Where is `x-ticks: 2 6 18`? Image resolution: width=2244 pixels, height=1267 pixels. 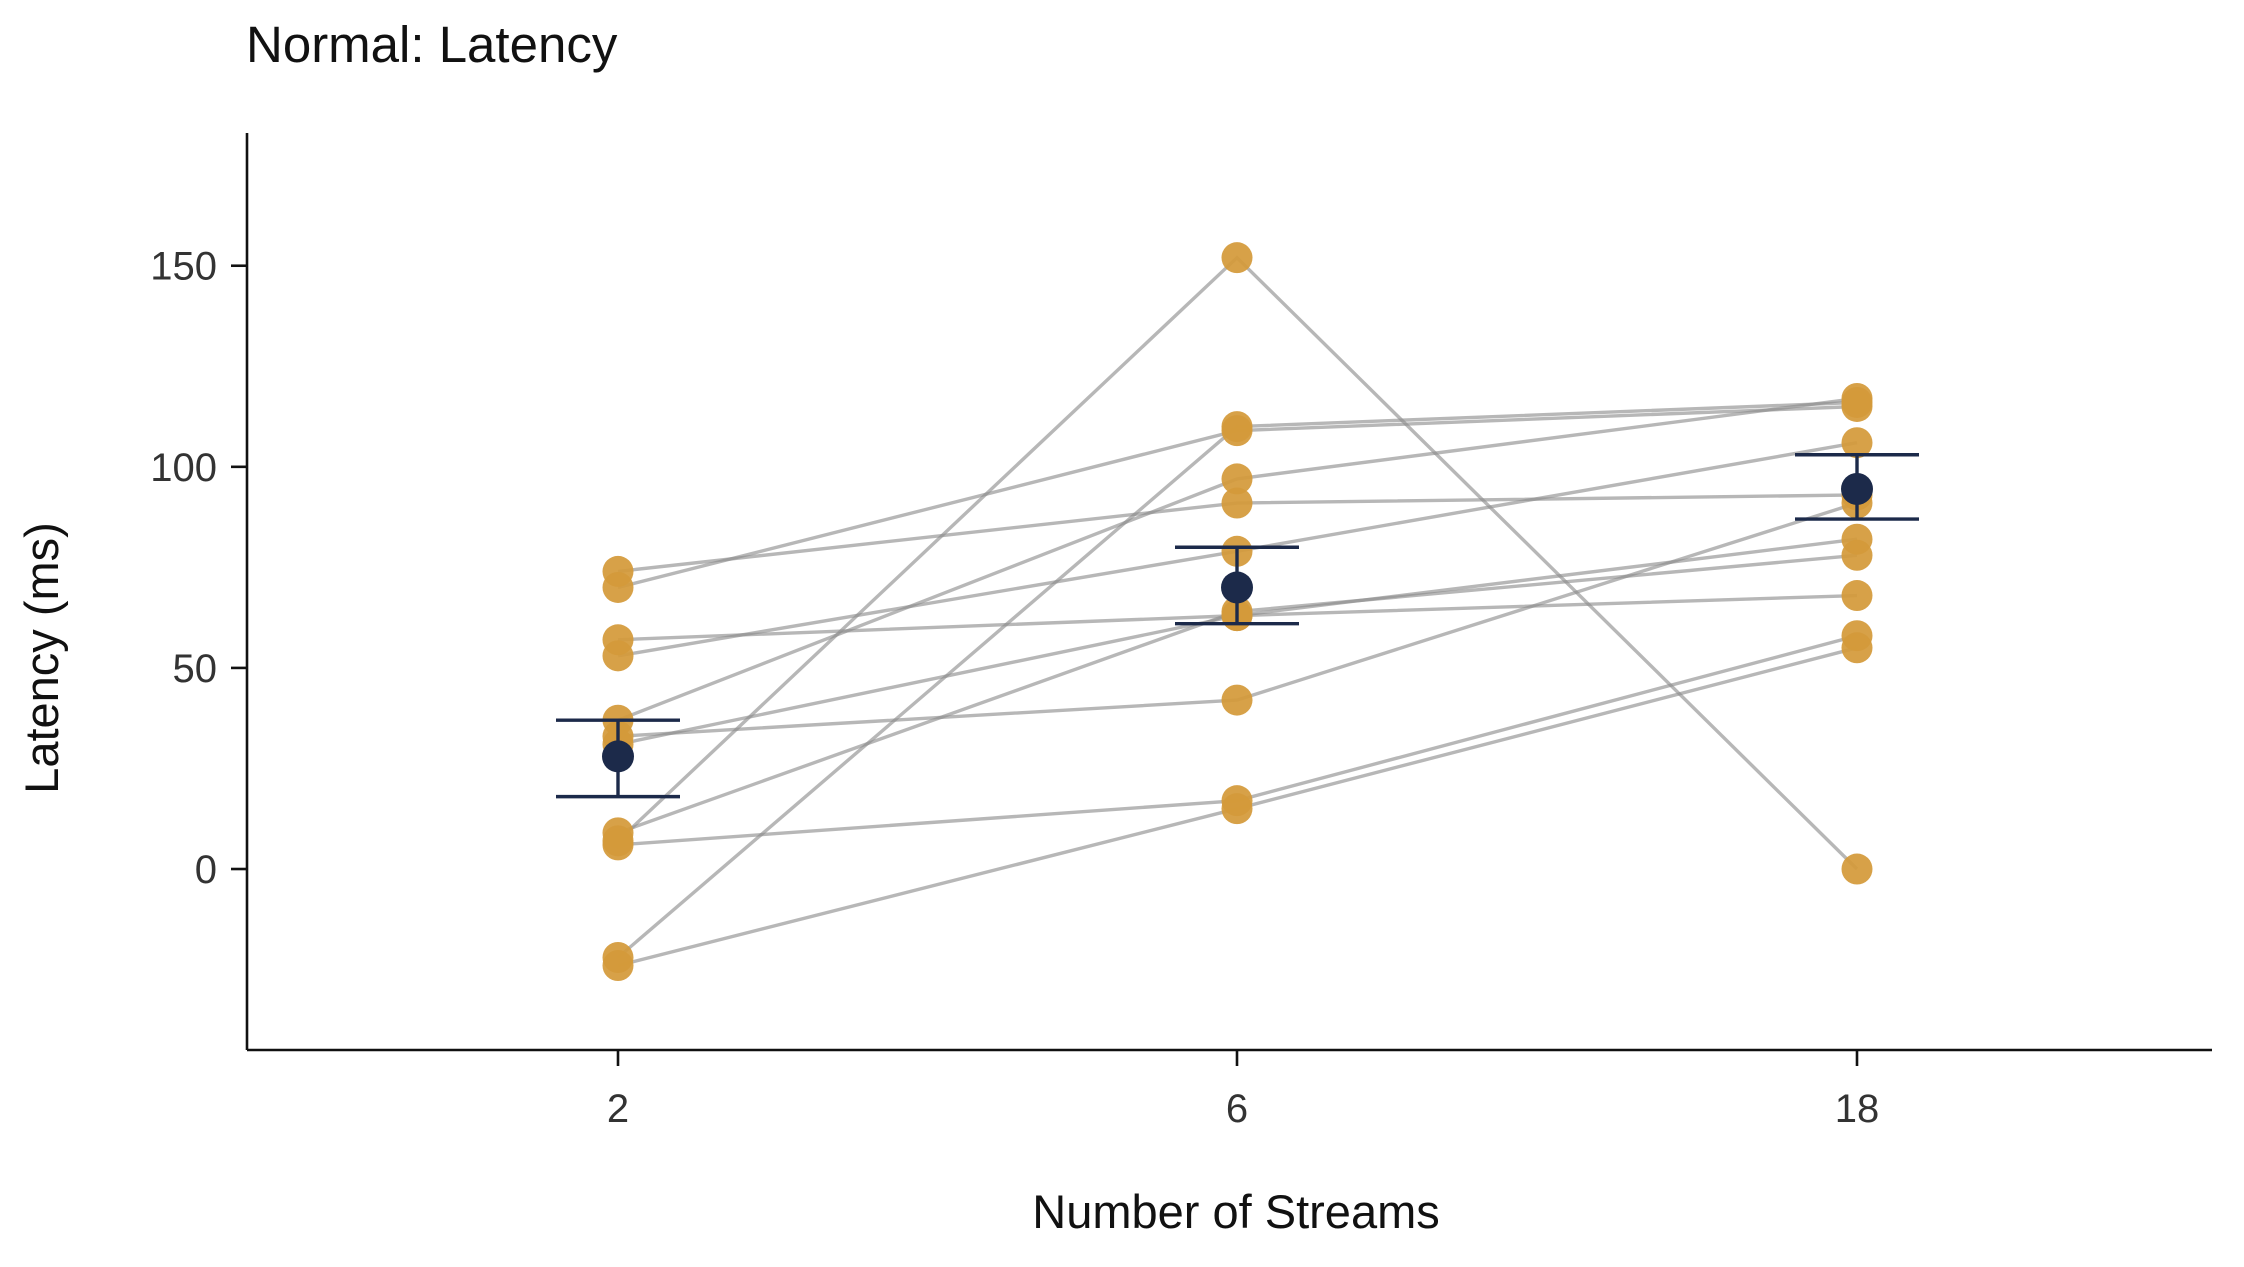 x-ticks: 2 6 18 is located at coordinates (1243, 1090).